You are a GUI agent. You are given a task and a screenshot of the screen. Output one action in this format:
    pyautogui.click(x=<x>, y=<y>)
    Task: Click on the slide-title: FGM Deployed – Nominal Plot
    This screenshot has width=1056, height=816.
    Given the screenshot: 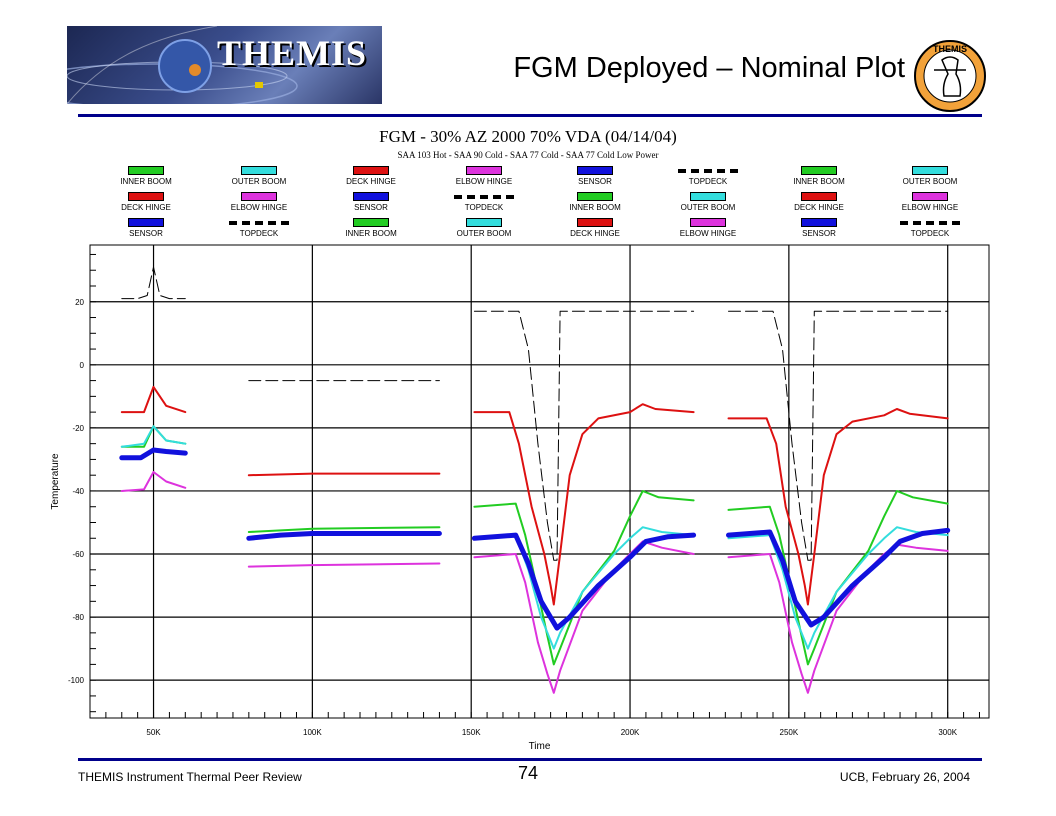 What is the action you would take?
    pyautogui.click(x=709, y=68)
    